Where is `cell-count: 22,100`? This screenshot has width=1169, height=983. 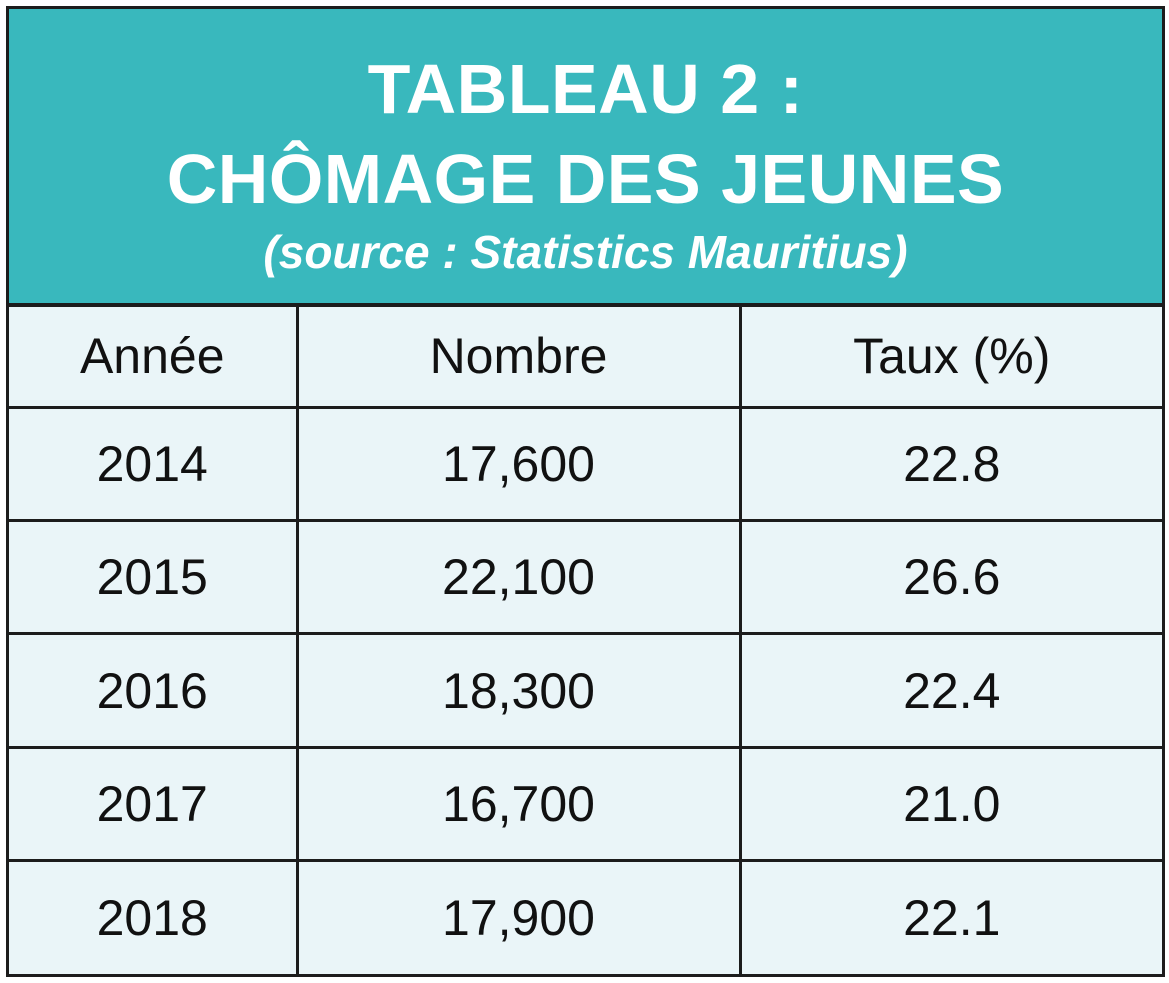
cell-count: 22,100 is located at coordinates (518, 577).